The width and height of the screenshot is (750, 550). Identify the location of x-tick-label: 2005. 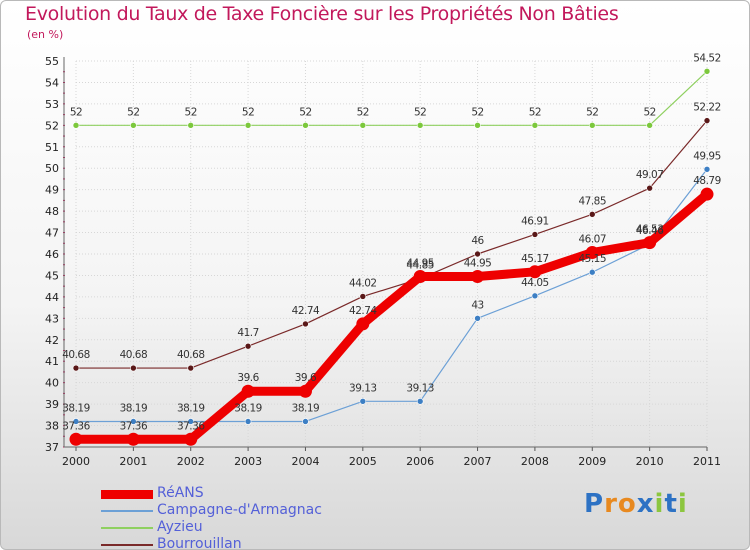
(363, 461).